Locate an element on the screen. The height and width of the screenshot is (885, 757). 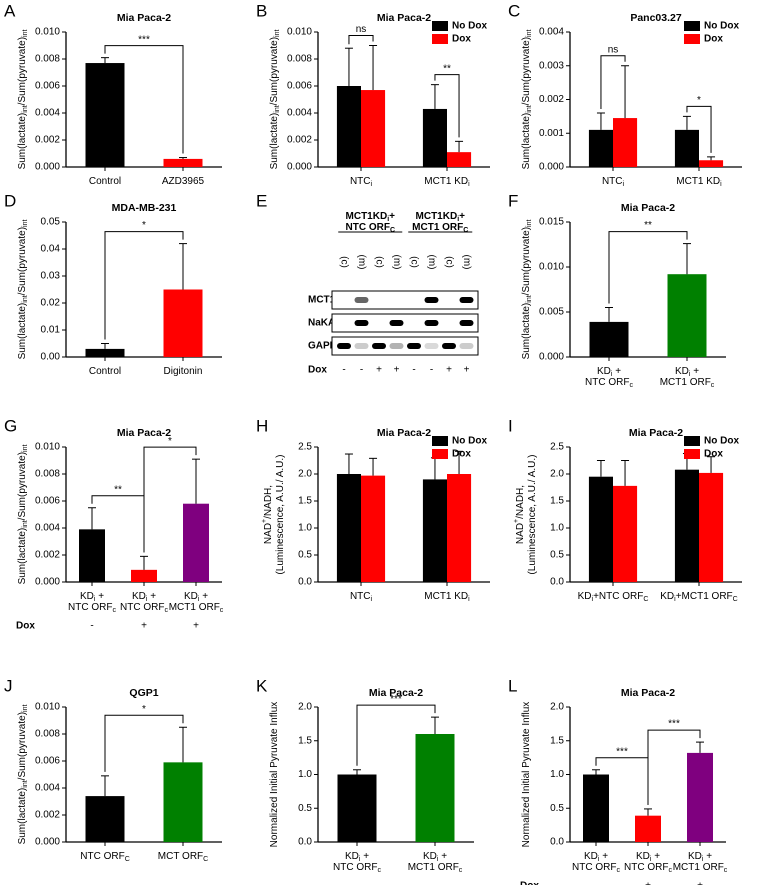
x-tick-label: NTCi is located at coordinates (361, 597).